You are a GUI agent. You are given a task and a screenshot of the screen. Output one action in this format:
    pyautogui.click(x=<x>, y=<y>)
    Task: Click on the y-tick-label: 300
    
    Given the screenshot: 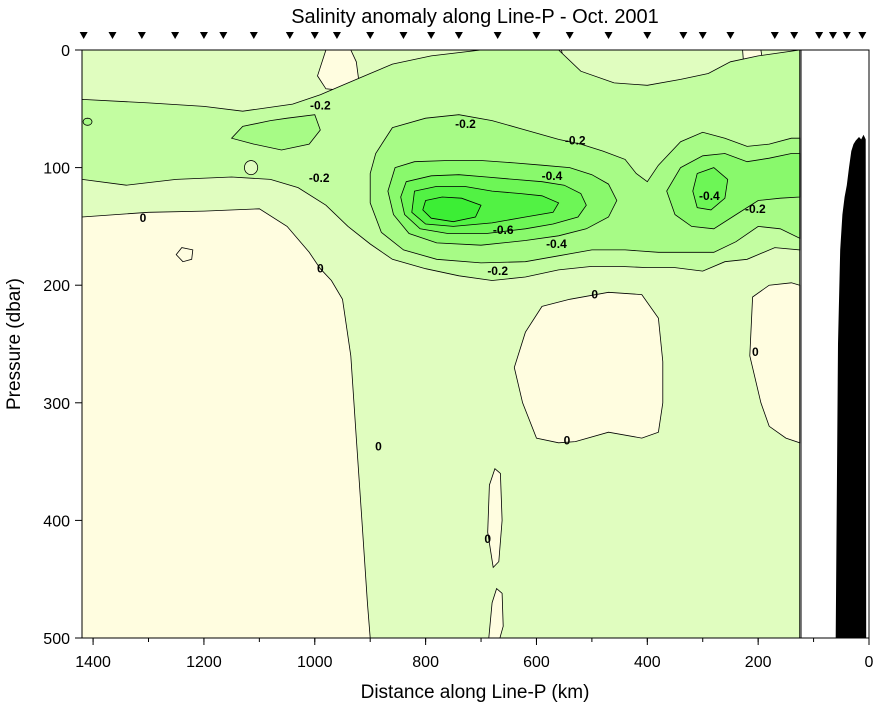 What is the action you would take?
    pyautogui.click(x=56, y=404)
    